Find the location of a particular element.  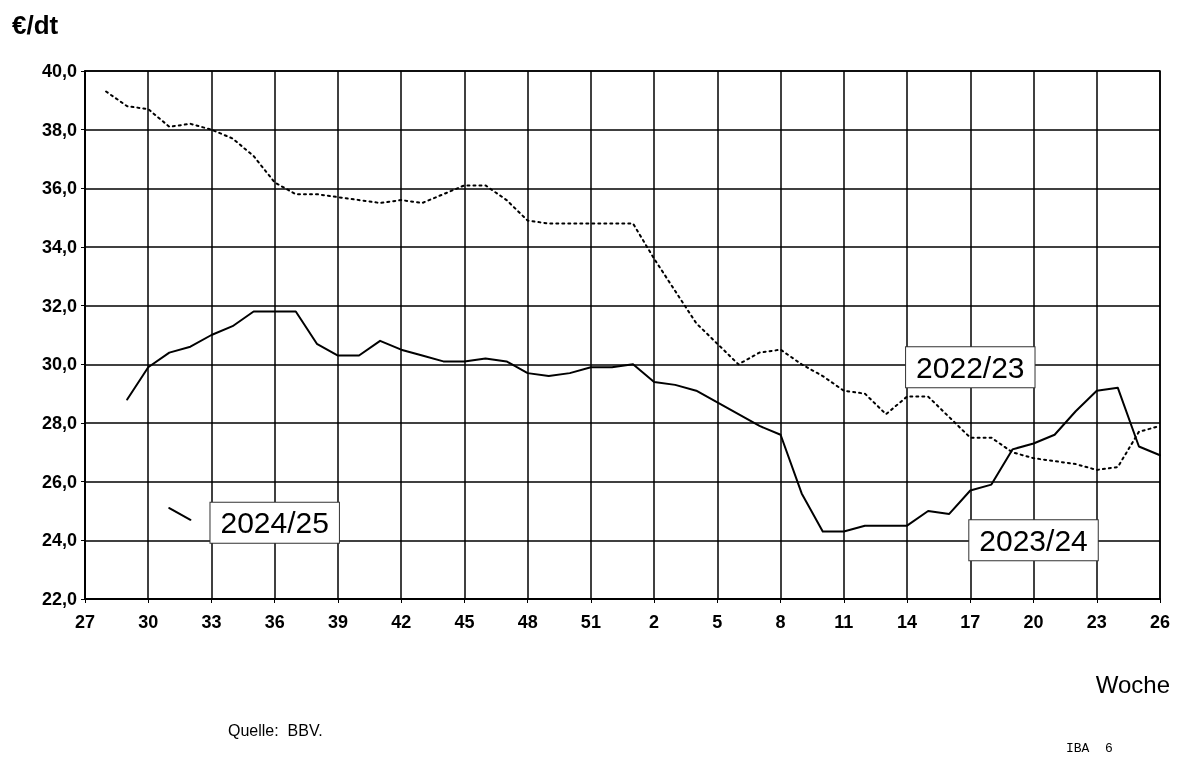

x-tick-label: 5 is located at coordinates (717, 622).